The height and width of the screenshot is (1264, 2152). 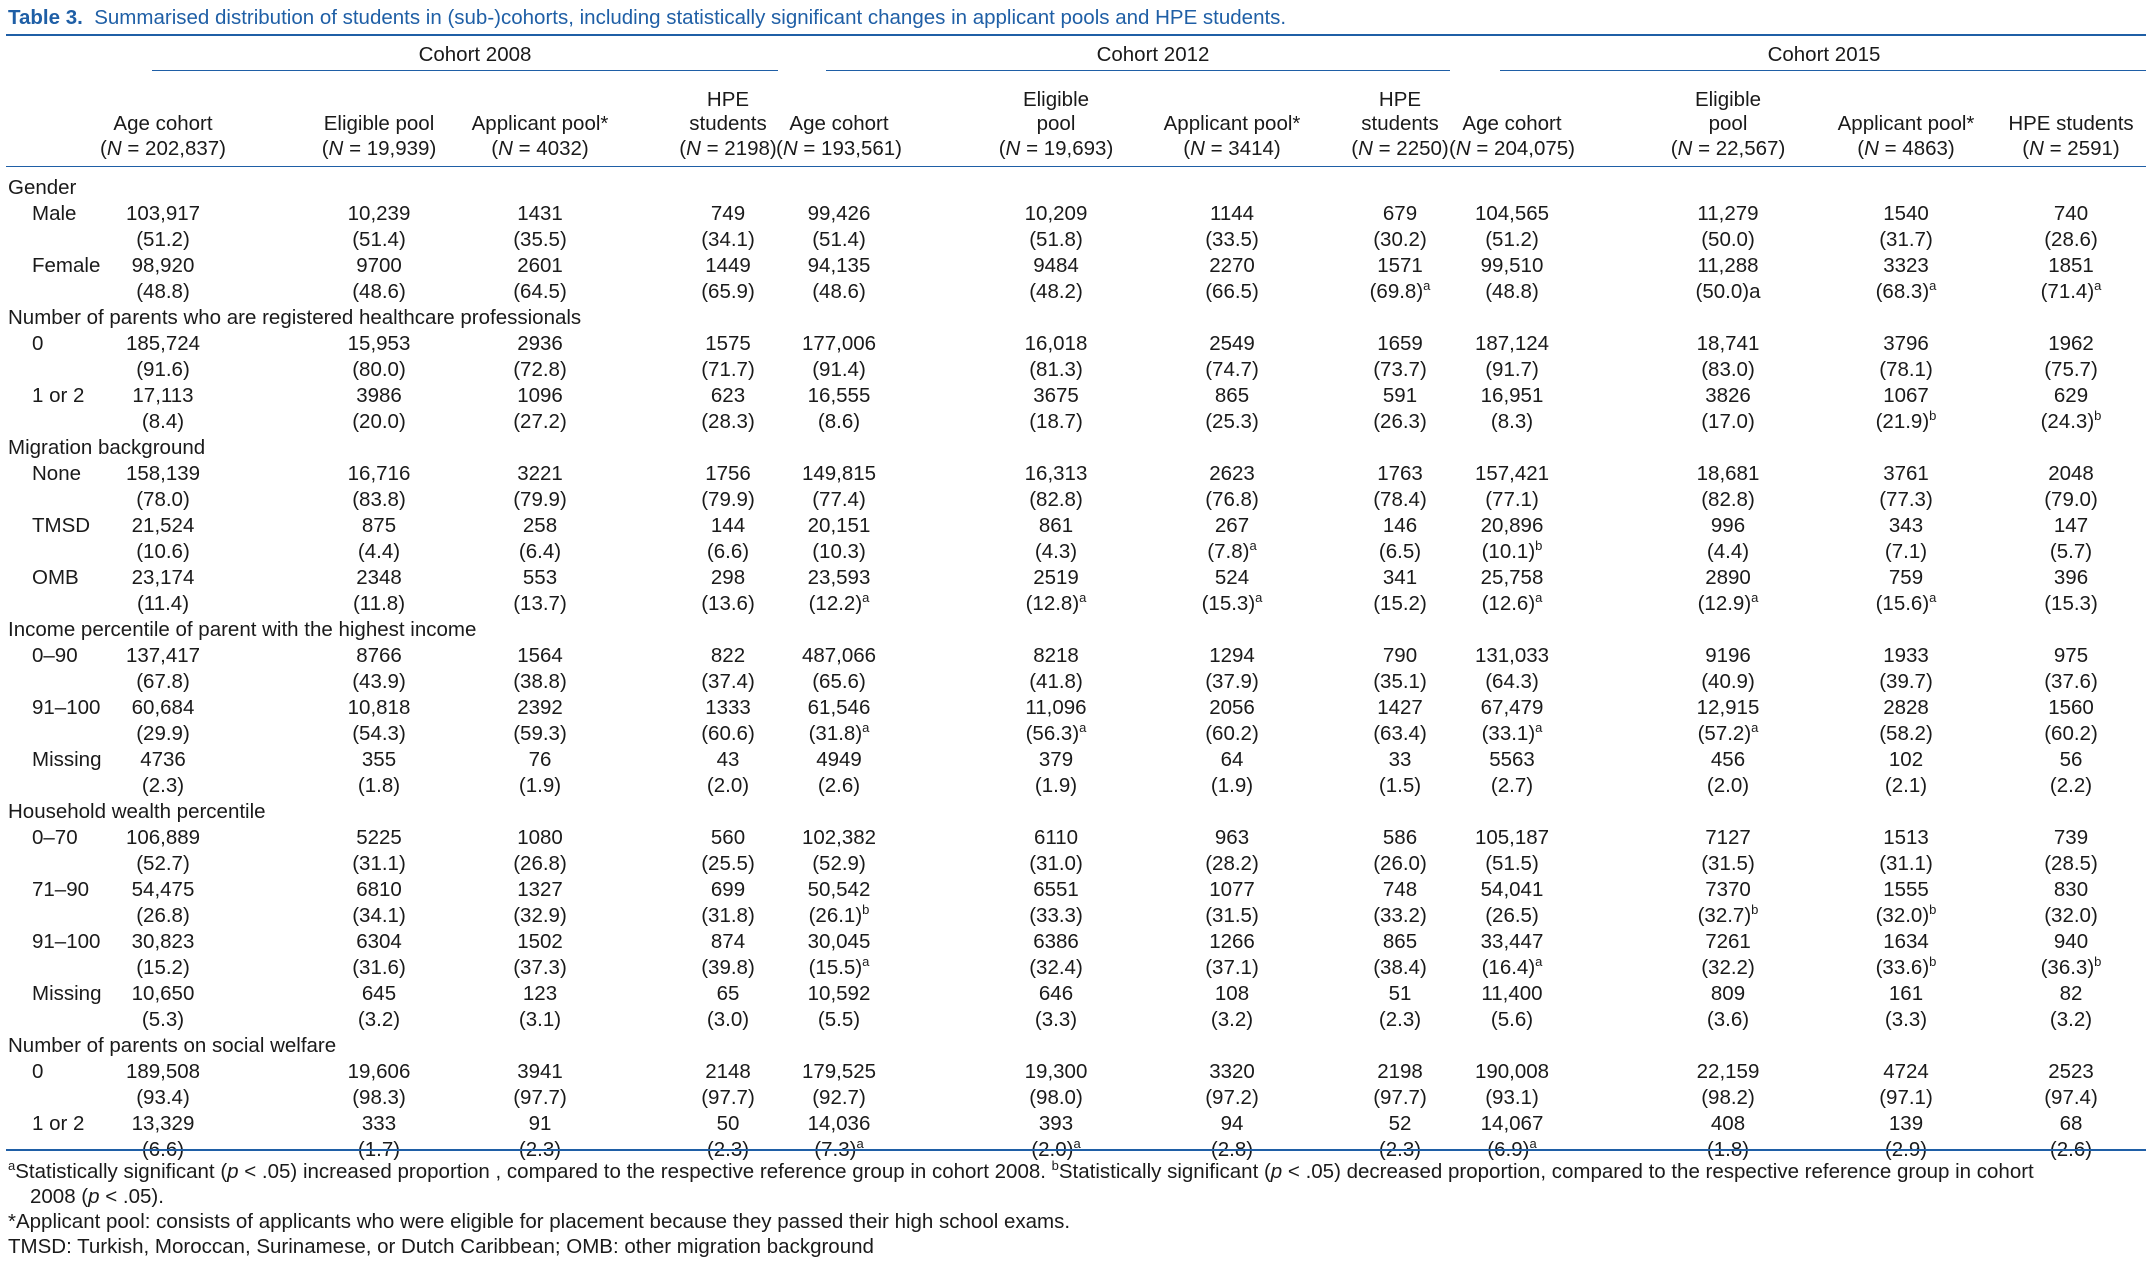 I want to click on percent-value: (56.3), so click(x=1052, y=733).